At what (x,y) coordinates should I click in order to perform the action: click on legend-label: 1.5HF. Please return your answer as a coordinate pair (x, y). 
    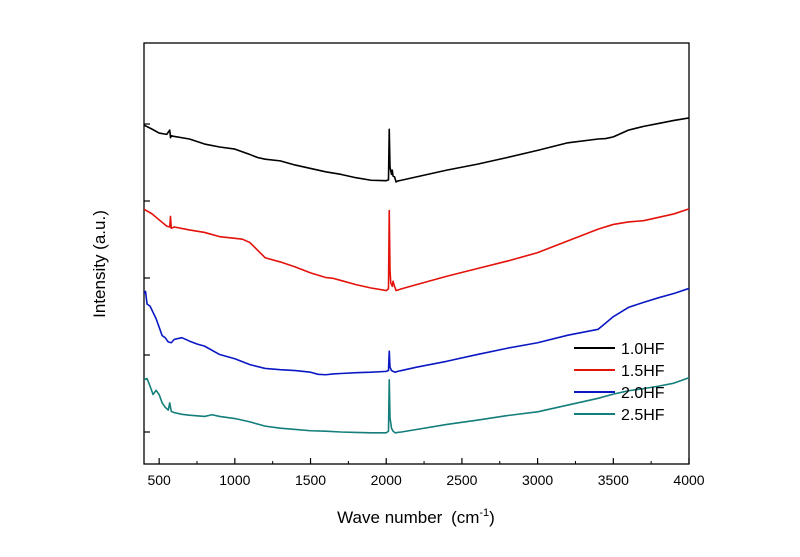
    Looking at the image, I should click on (643, 371).